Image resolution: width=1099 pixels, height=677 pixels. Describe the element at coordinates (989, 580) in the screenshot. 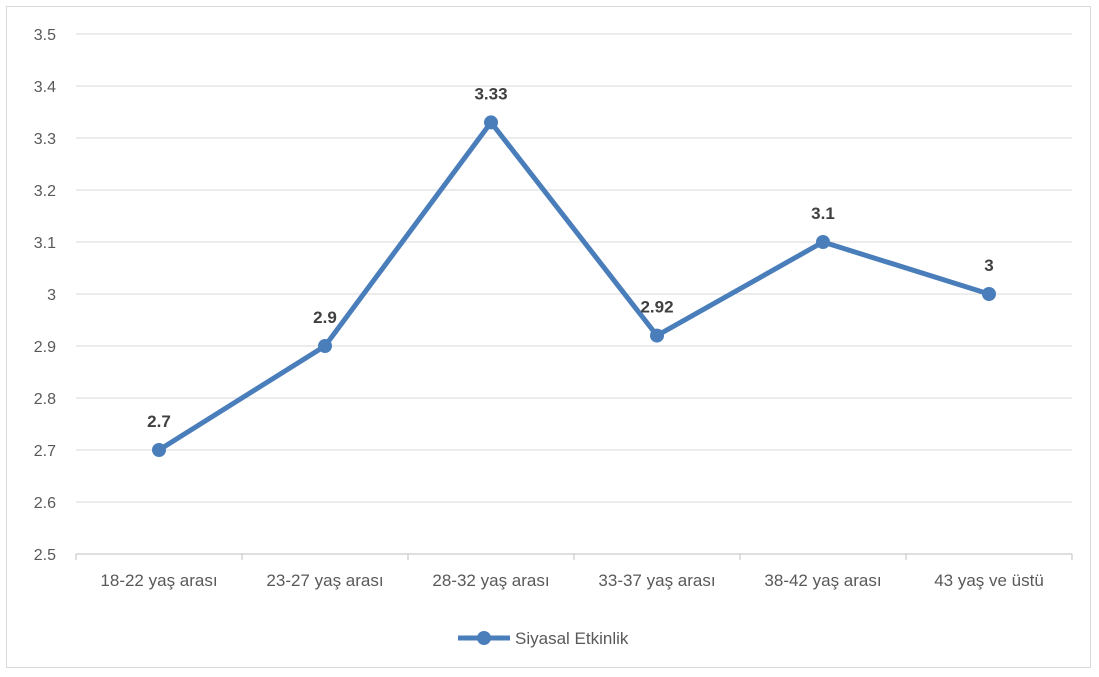

I see `x-tick-label: 43 yaş ve üstü` at that location.